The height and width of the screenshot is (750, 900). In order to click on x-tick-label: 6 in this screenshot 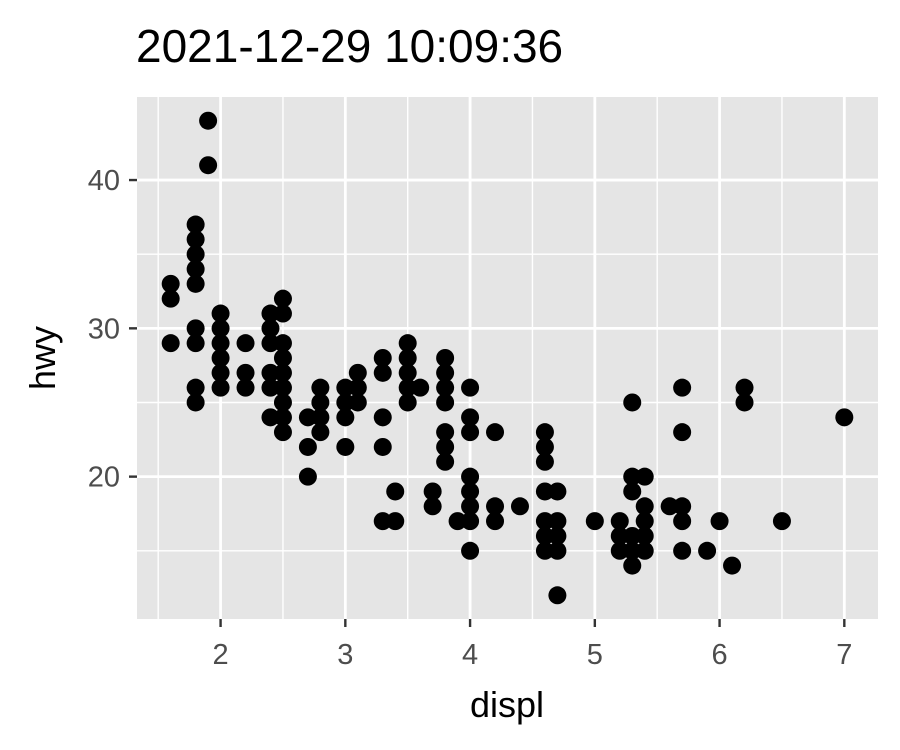, I will do `click(720, 655)`.